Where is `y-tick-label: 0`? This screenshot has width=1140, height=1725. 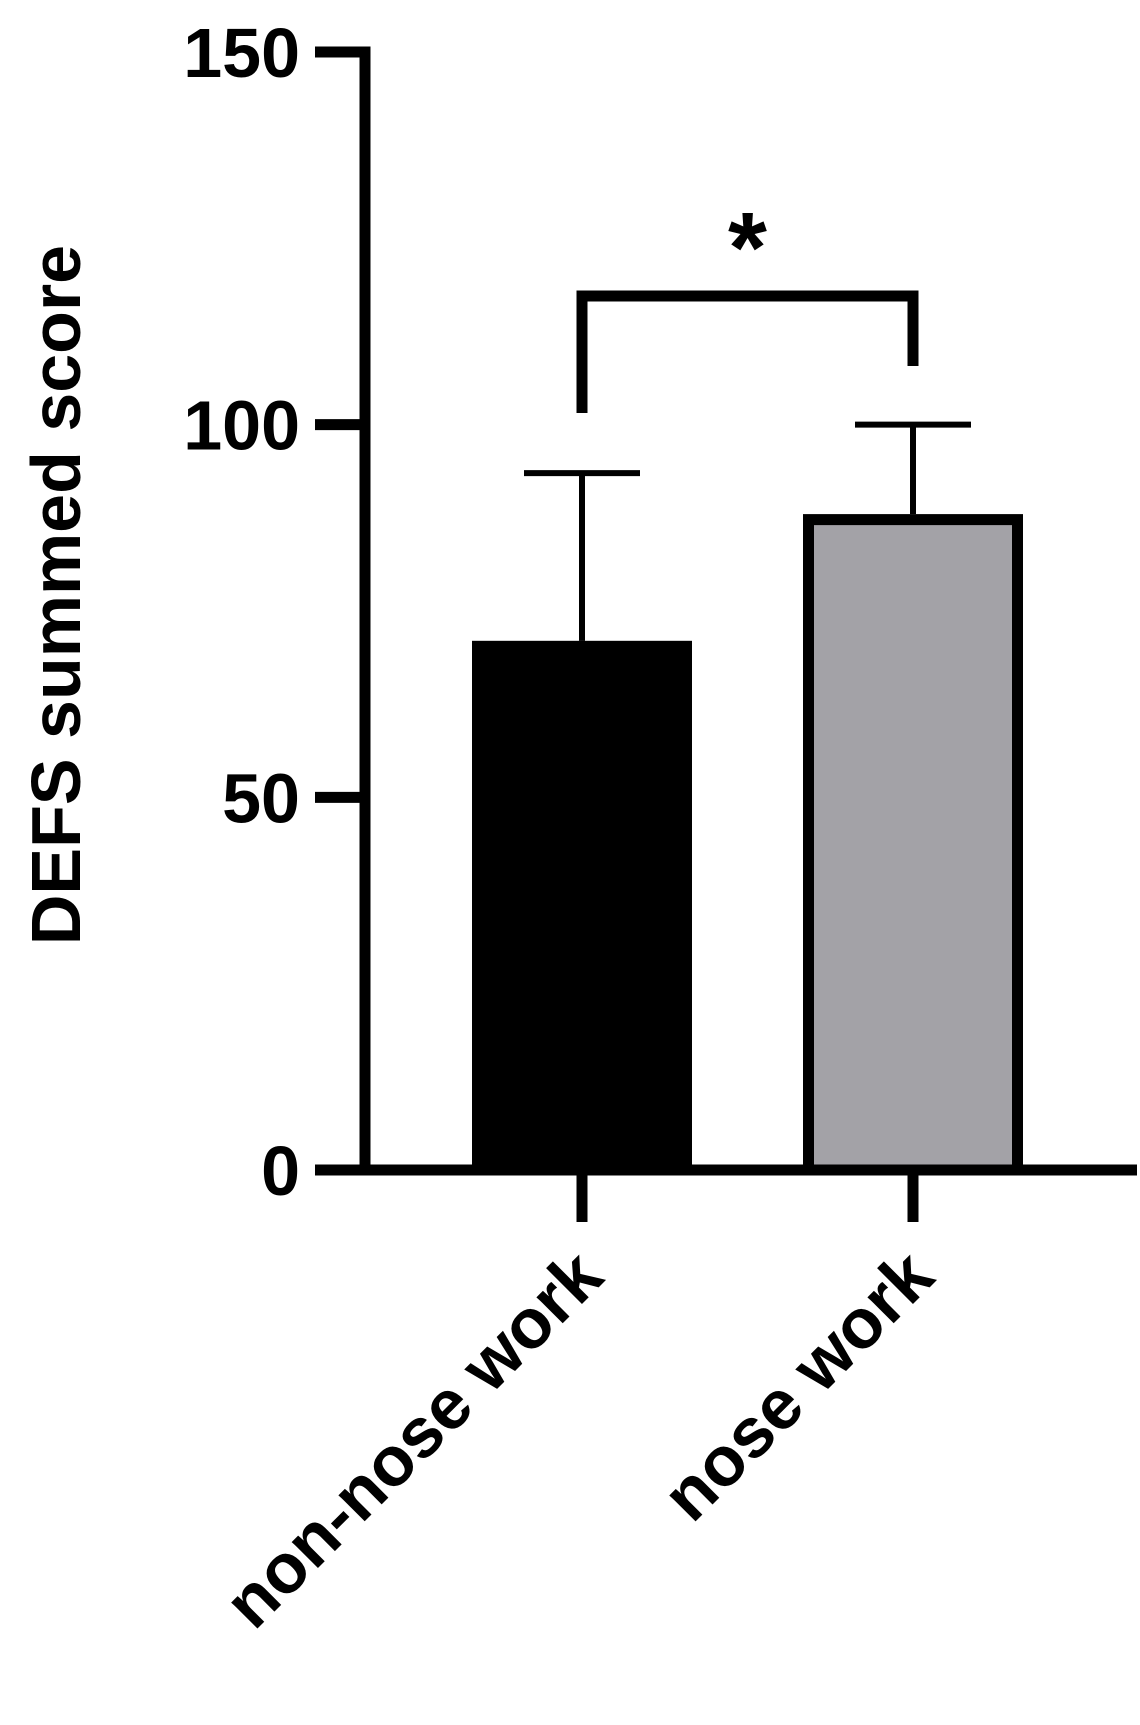
y-tick-label: 0 is located at coordinates (280, 1171).